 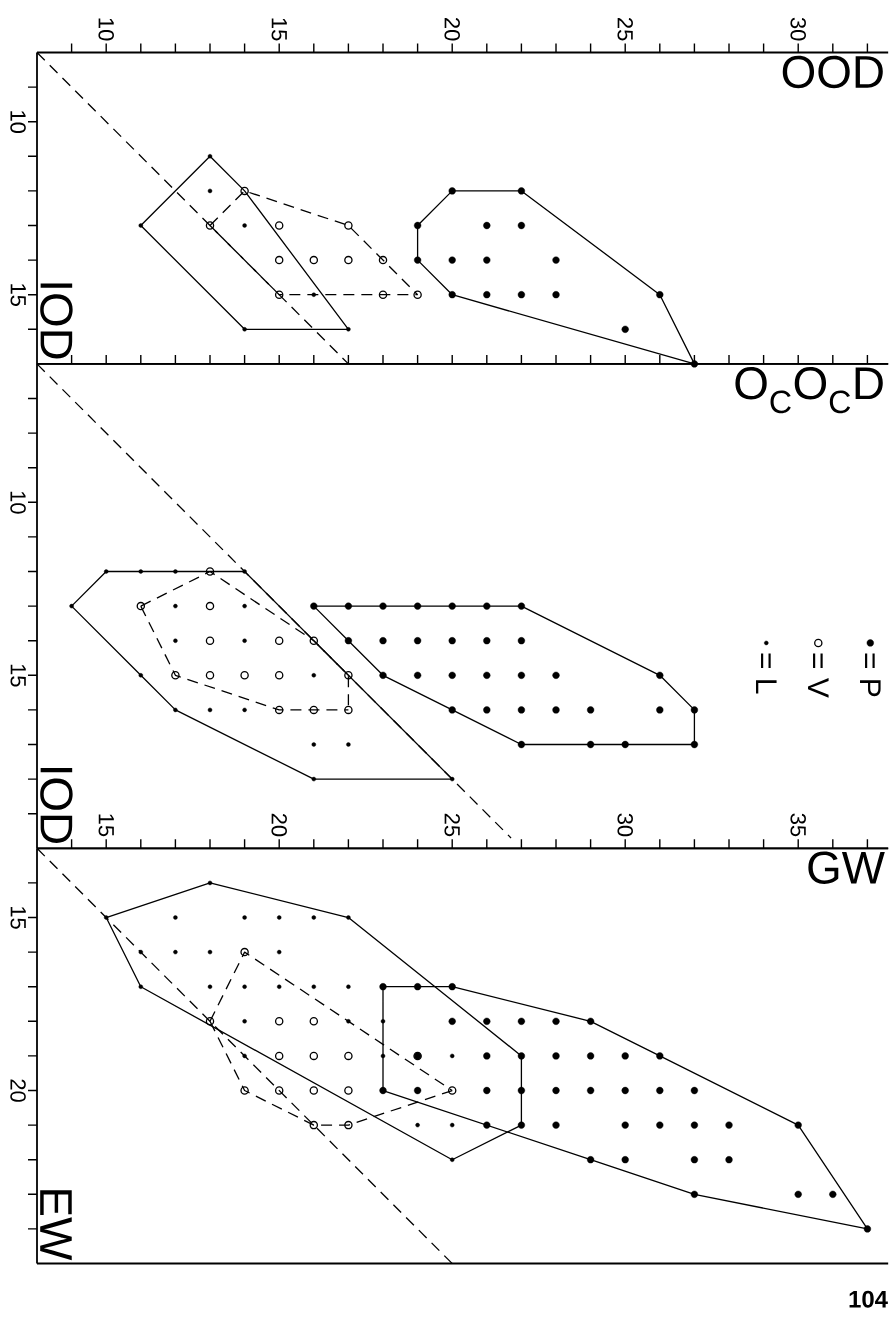 What do you see at coordinates (56, 1225) in the screenshot?
I see `y-axis-title: EW` at bounding box center [56, 1225].